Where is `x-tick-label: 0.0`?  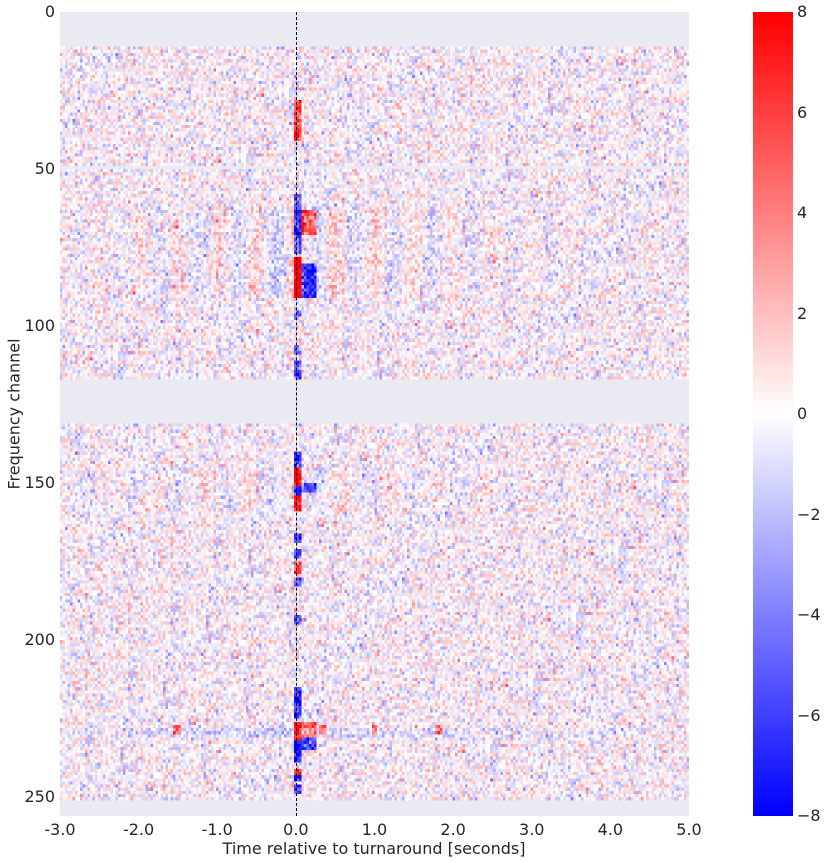
x-tick-label: 0.0 is located at coordinates (296, 829).